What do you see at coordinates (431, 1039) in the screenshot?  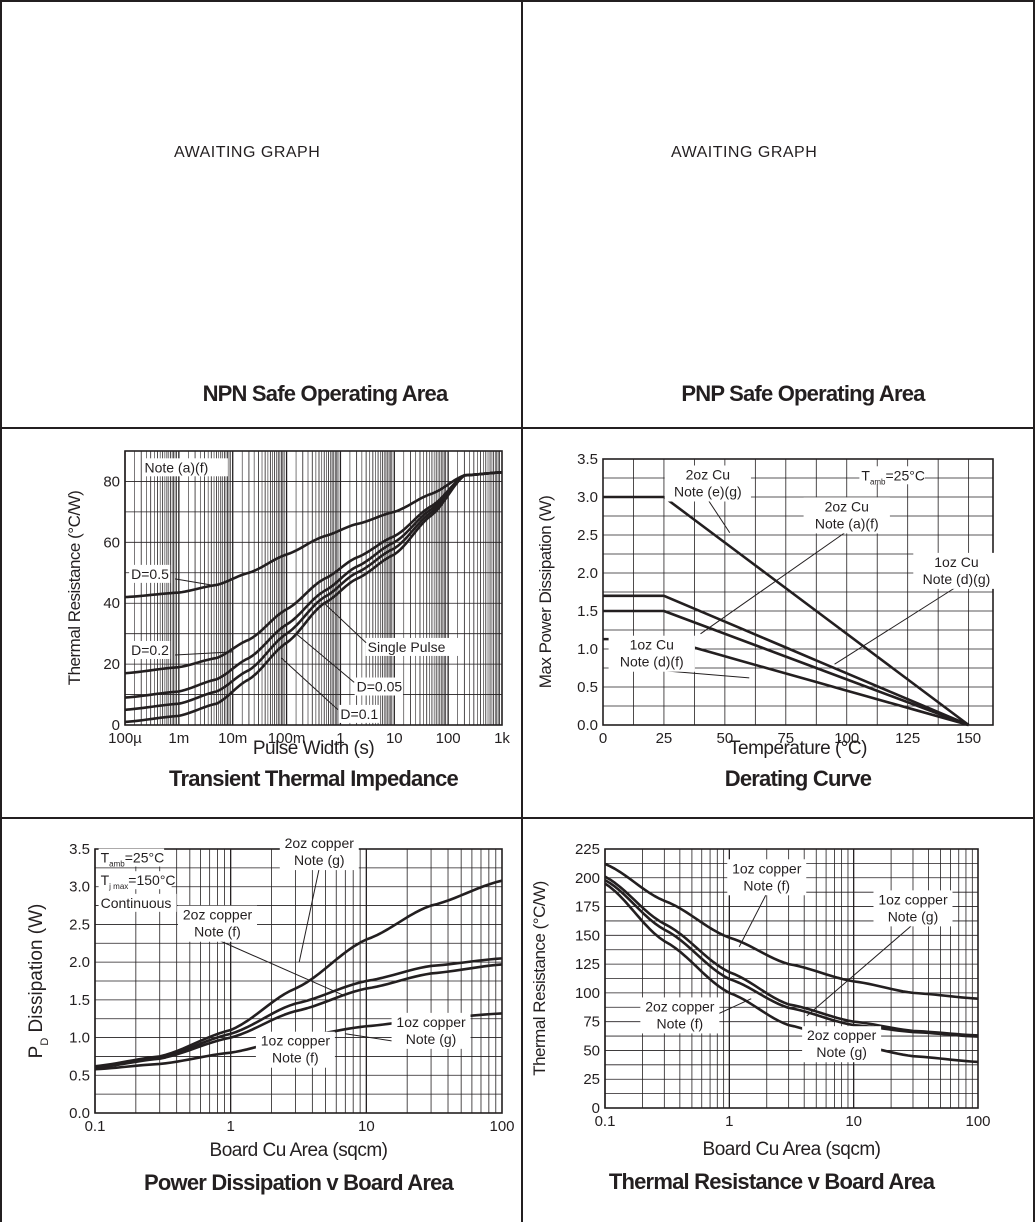 I see `callout-label: Note (g)` at bounding box center [431, 1039].